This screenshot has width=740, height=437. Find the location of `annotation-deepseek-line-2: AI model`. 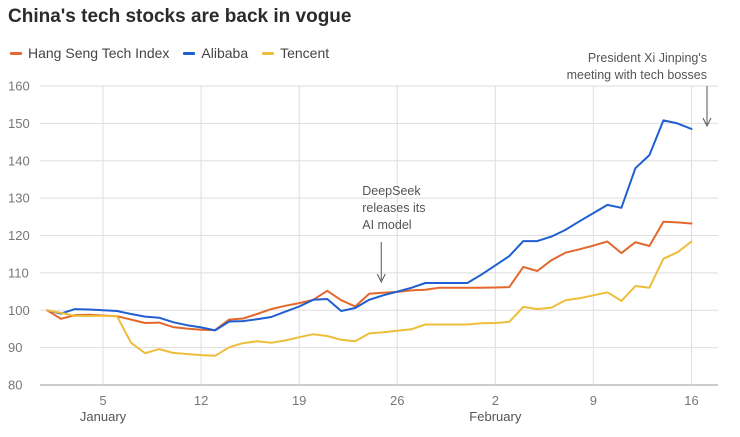

annotation-deepseek-line-2: AI model is located at coordinates (386, 225).